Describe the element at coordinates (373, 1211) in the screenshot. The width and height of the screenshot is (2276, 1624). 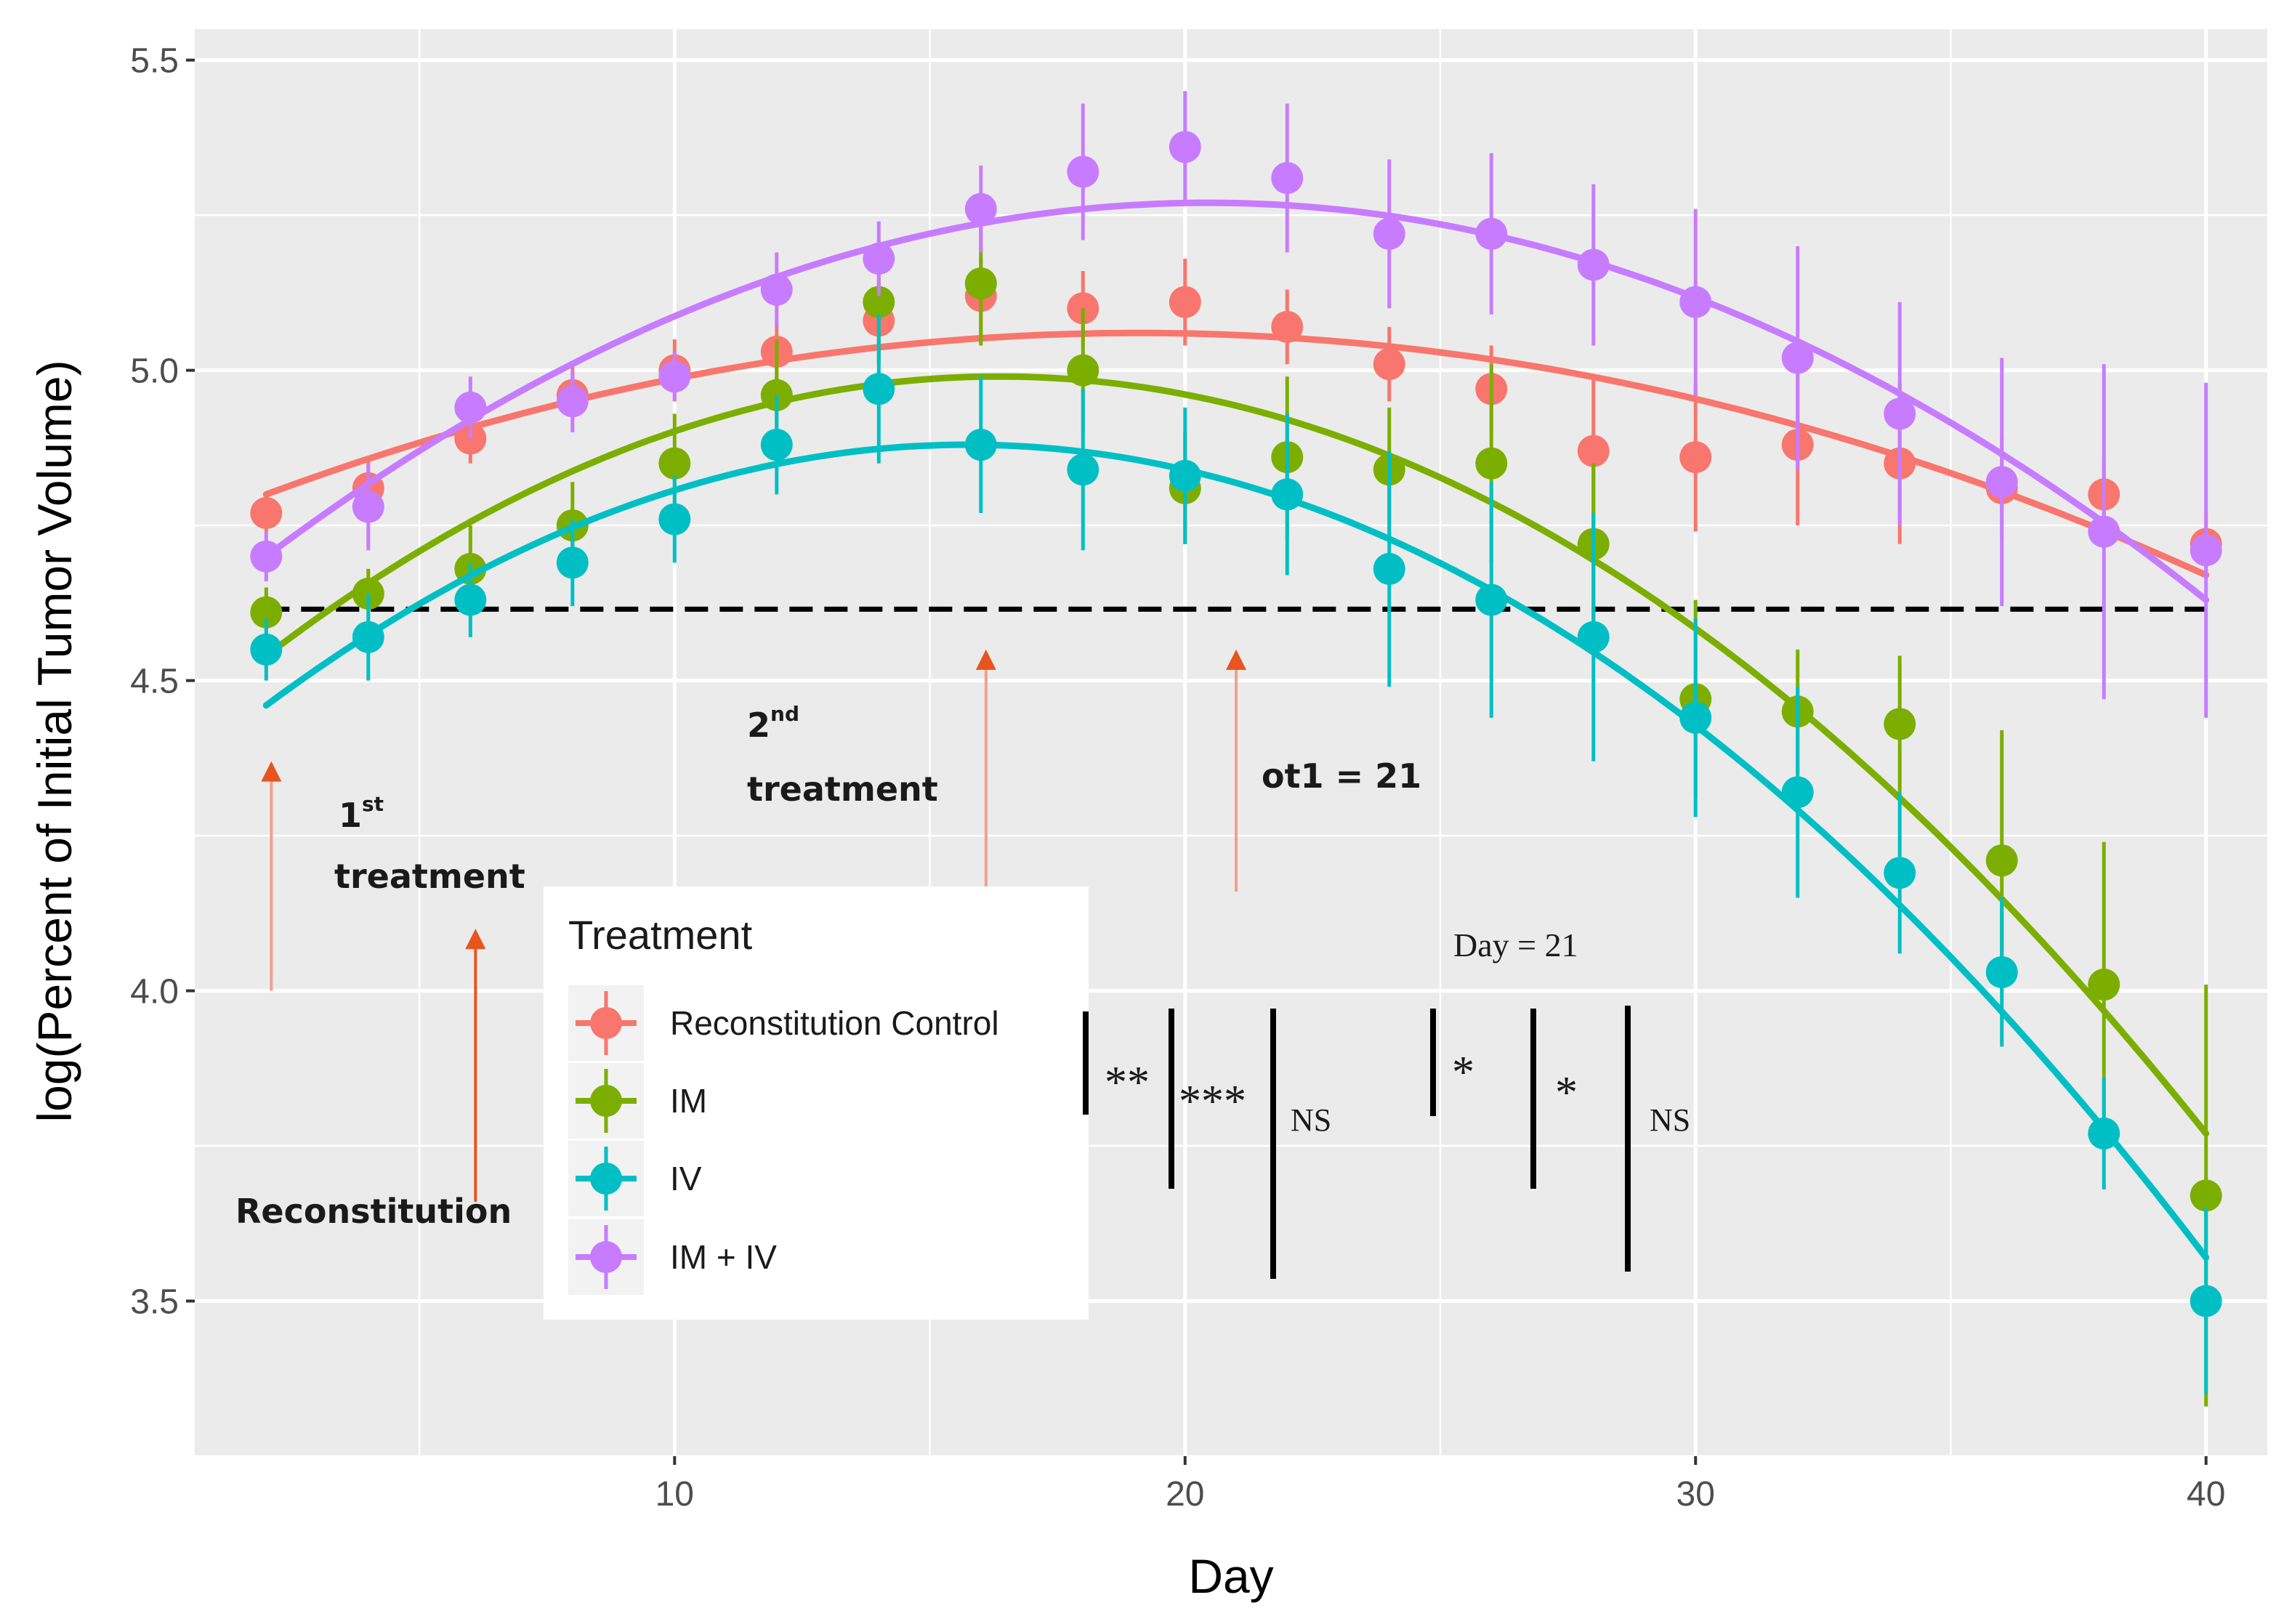
I see `reconstitution-label: Reconstitution` at that location.